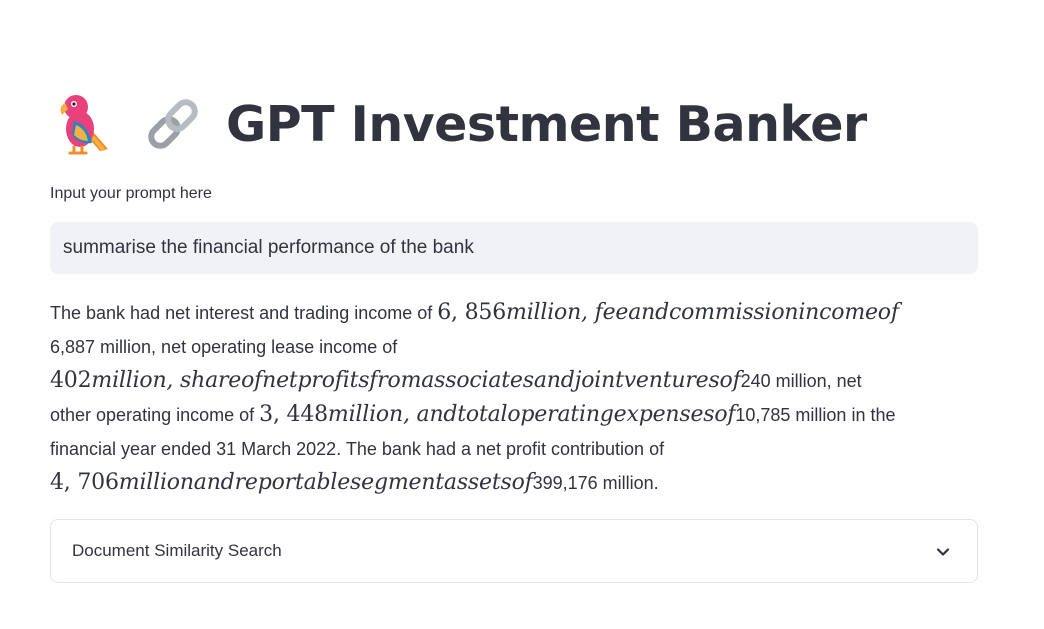 The height and width of the screenshot is (629, 1044). What do you see at coordinates (546, 124) in the screenshot?
I see `page-title: GPT Investment Banker` at bounding box center [546, 124].